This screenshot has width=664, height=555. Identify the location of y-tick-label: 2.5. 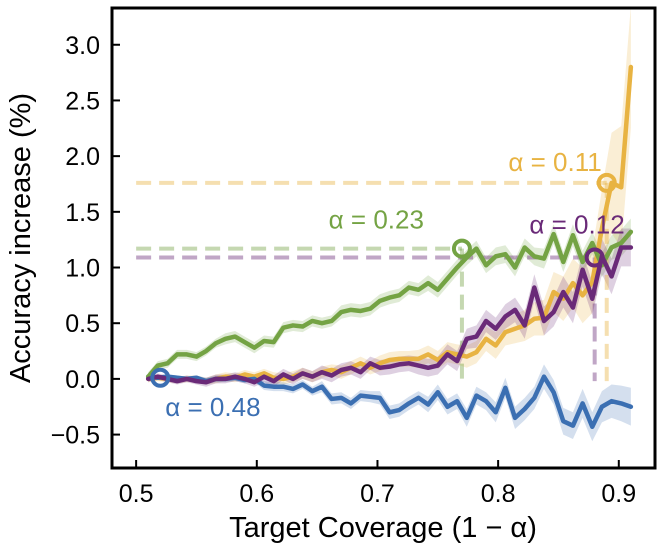
(82, 101).